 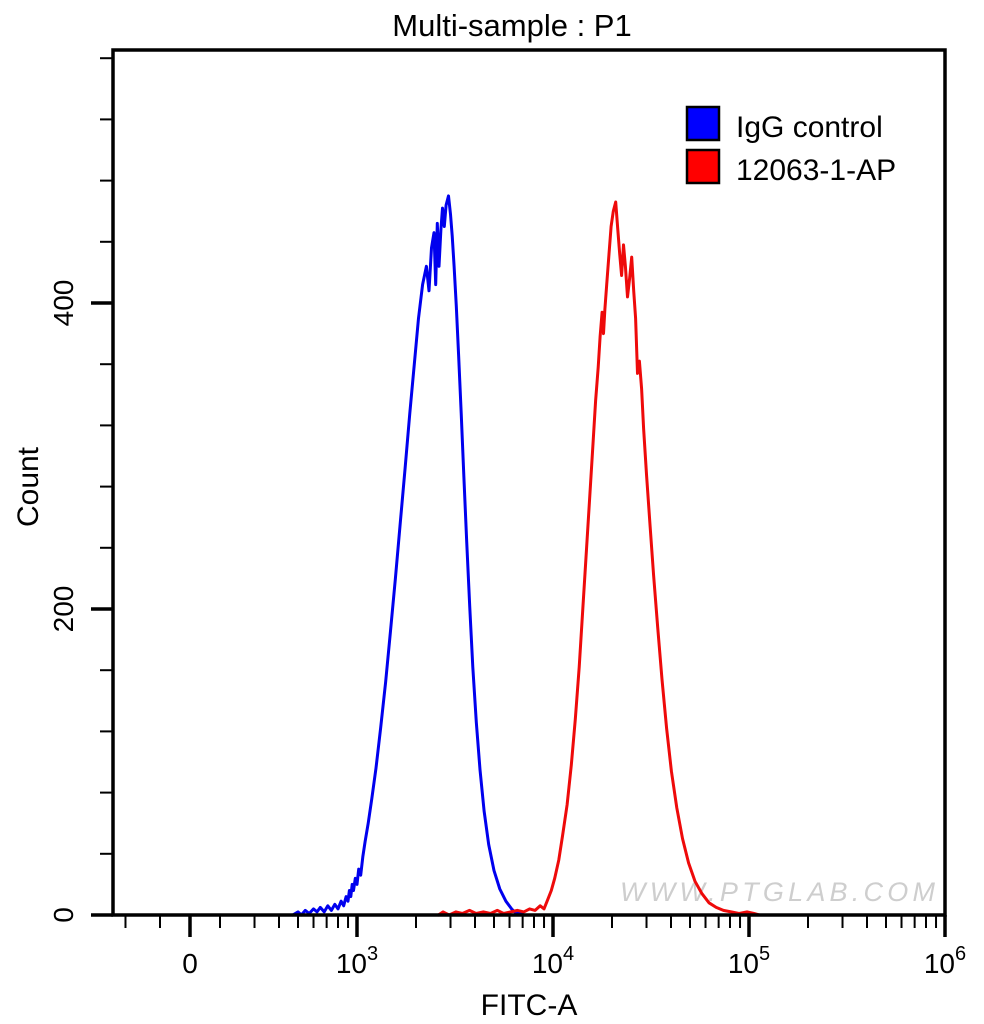 I want to click on x-axis-label: FITC-A, so click(x=529, y=1005).